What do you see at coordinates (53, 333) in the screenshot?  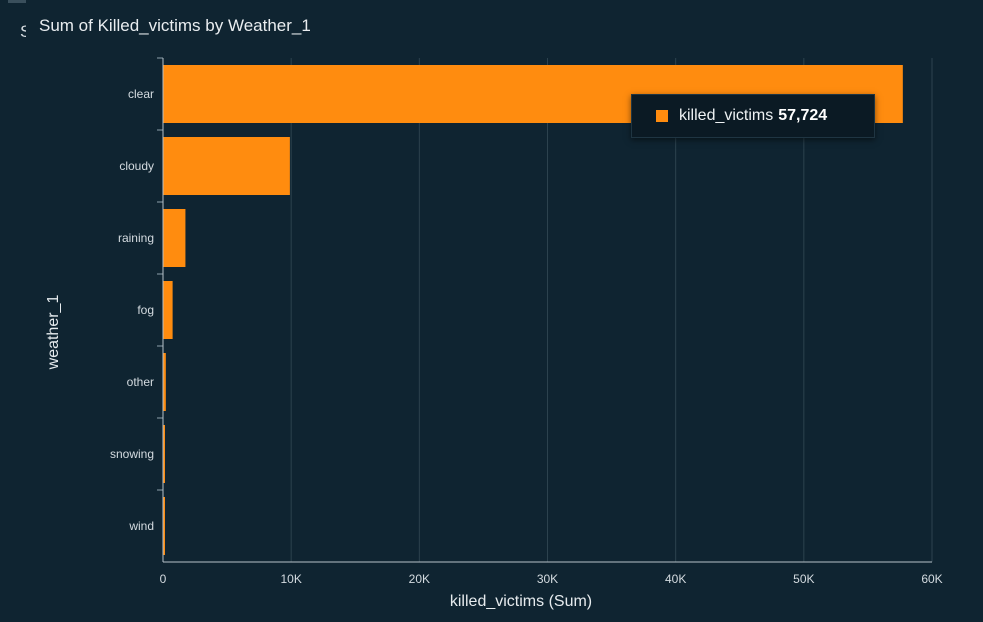 I see `y-axis-title: weather_1` at bounding box center [53, 333].